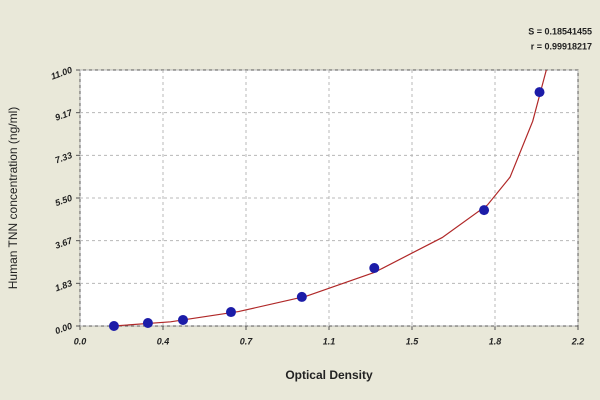 Image resolution: width=600 pixels, height=400 pixels. I want to click on x-tick-label: 1.5, so click(413, 341).